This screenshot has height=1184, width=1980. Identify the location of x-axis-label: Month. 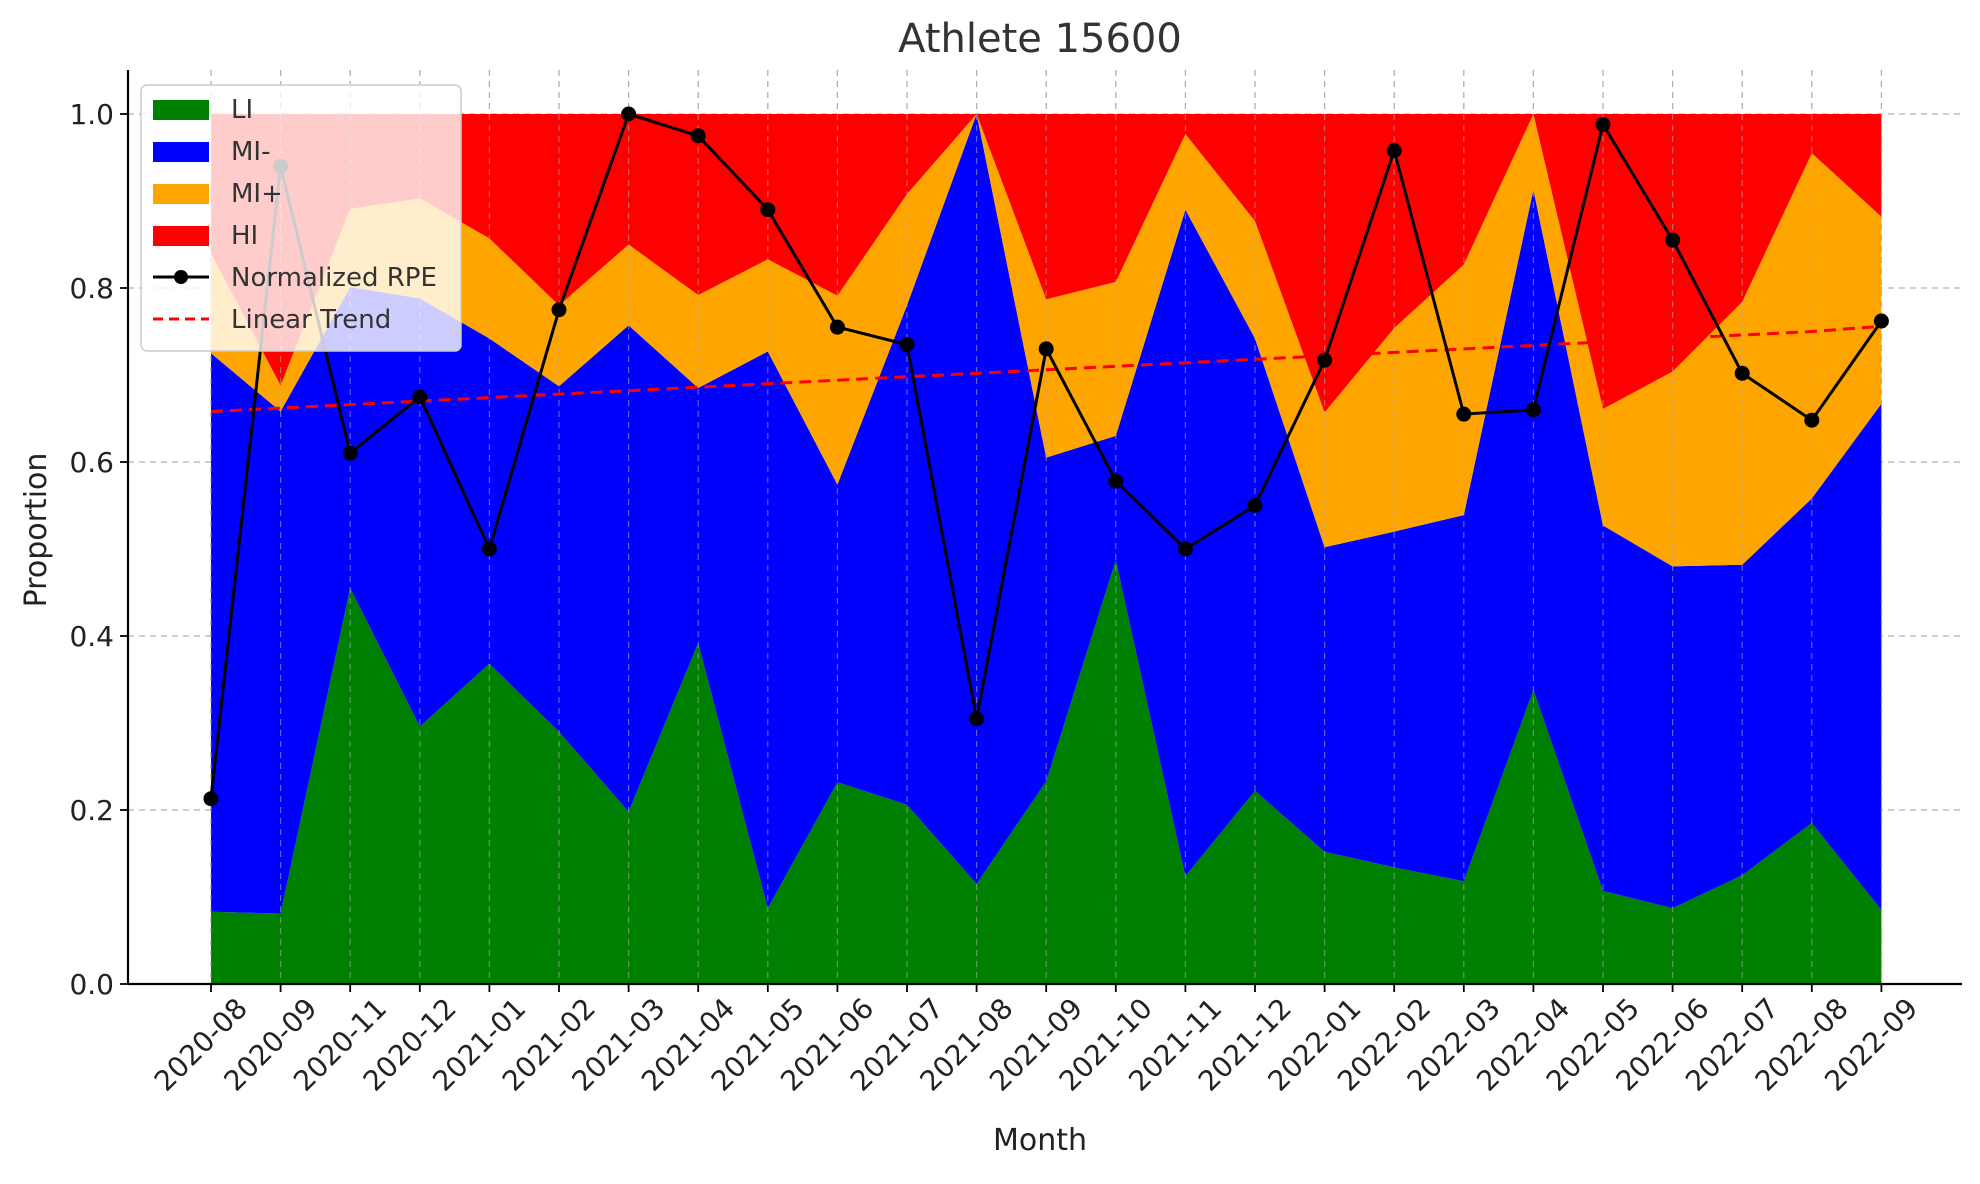
(1040, 1140).